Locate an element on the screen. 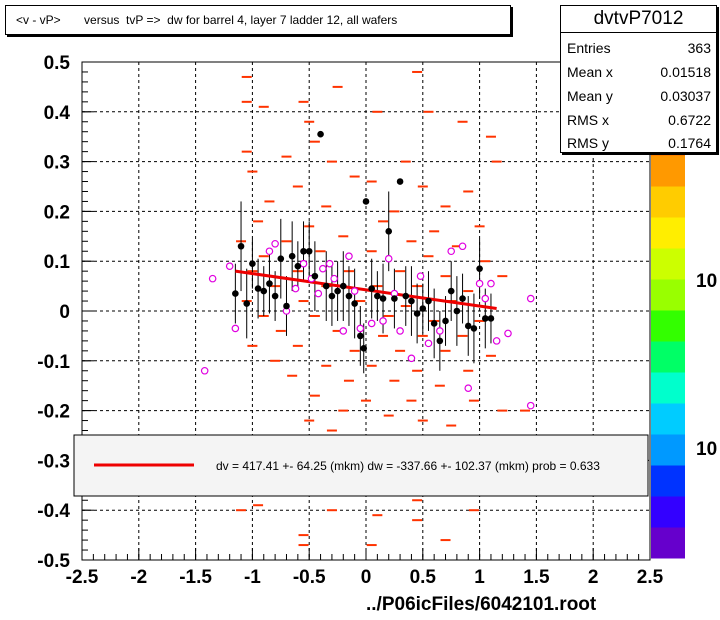 This screenshot has width=720, height=620. stats-row: Entries 363 is located at coordinates (639, 48).